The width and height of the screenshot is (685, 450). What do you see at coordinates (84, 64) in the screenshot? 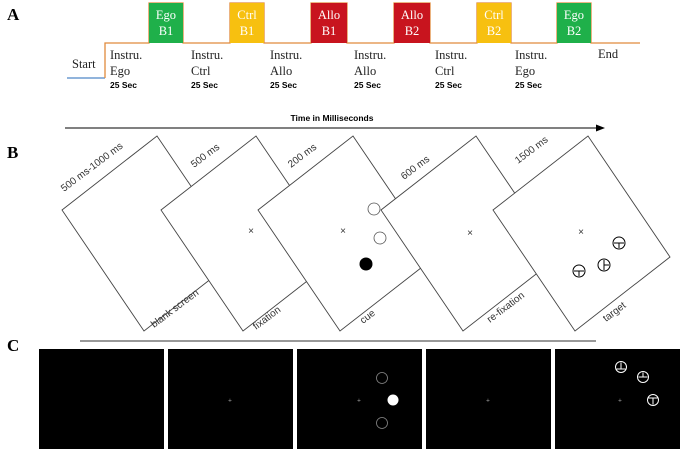
I see `timeline-start-label: Start` at bounding box center [84, 64].